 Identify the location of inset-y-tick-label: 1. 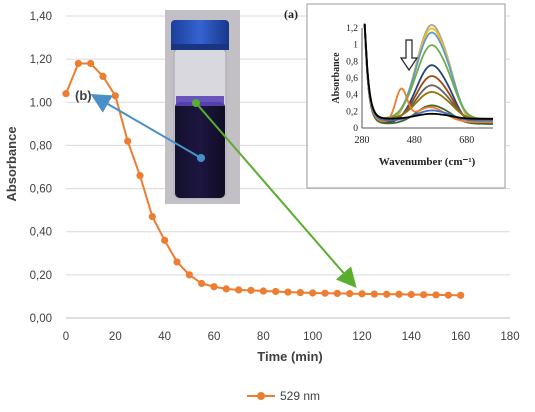
(355, 46).